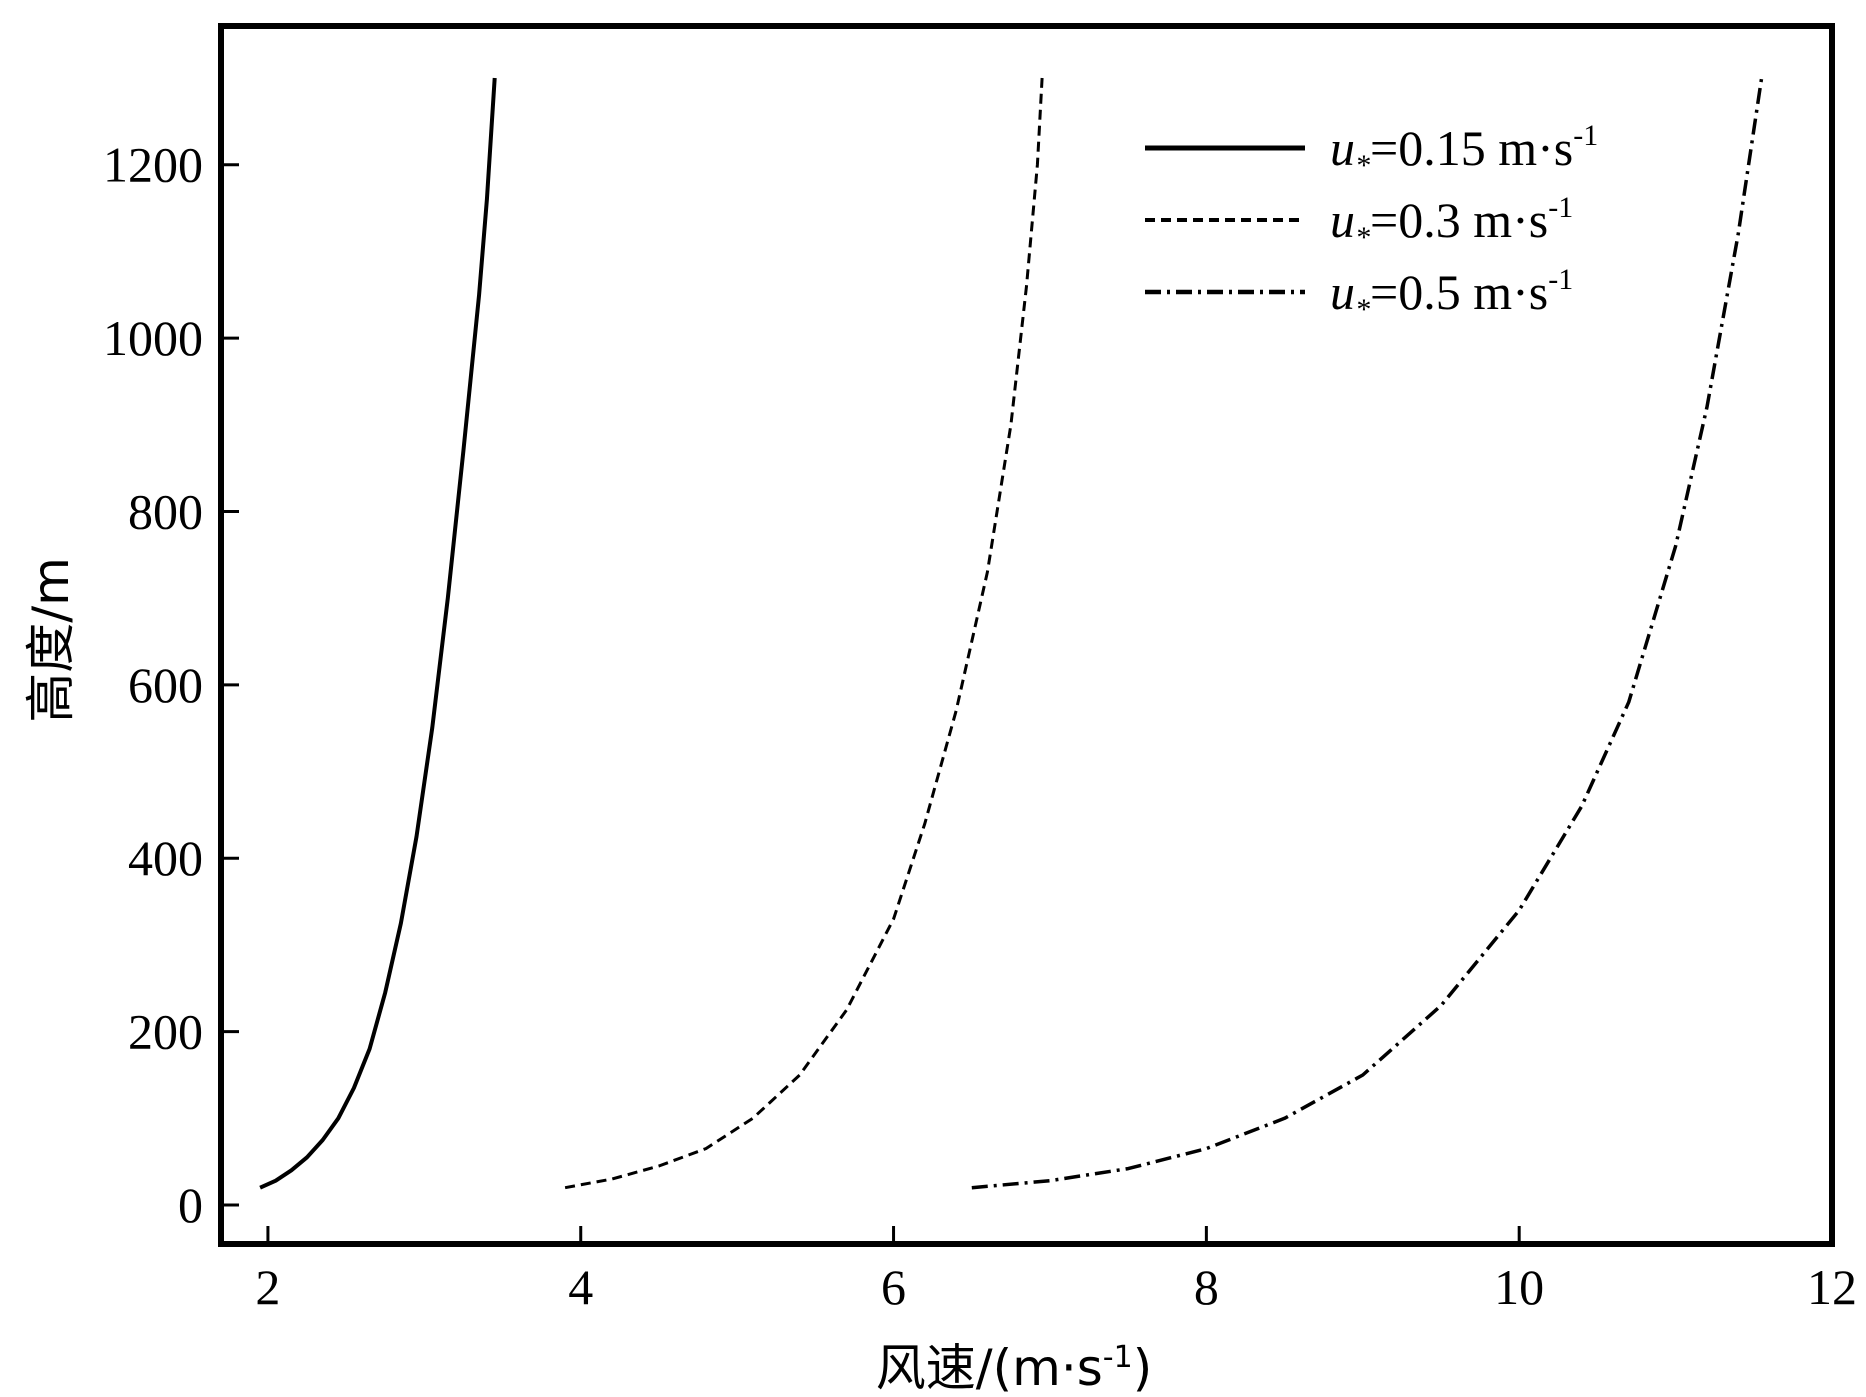 Image resolution: width=1866 pixels, height=1397 pixels. I want to click on y-axis-label: 高度/m, so click(51, 640).